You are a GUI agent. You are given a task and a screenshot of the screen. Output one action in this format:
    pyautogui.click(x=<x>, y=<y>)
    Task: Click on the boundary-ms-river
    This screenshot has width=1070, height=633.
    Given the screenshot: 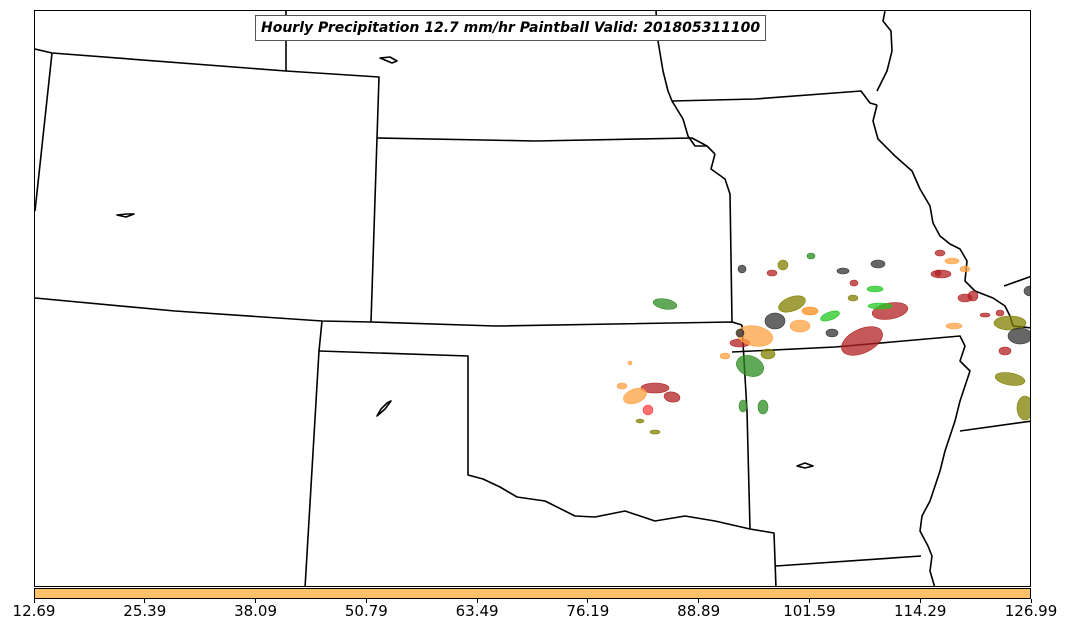 What is the action you would take?
    pyautogui.click(x=994, y=426)
    